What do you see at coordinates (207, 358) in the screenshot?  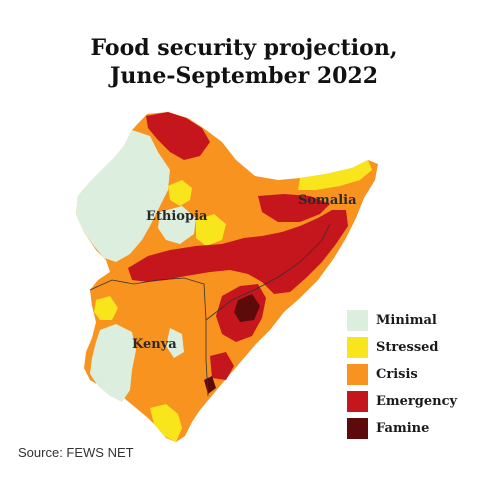 I see `border-somalia-kenya` at bounding box center [207, 358].